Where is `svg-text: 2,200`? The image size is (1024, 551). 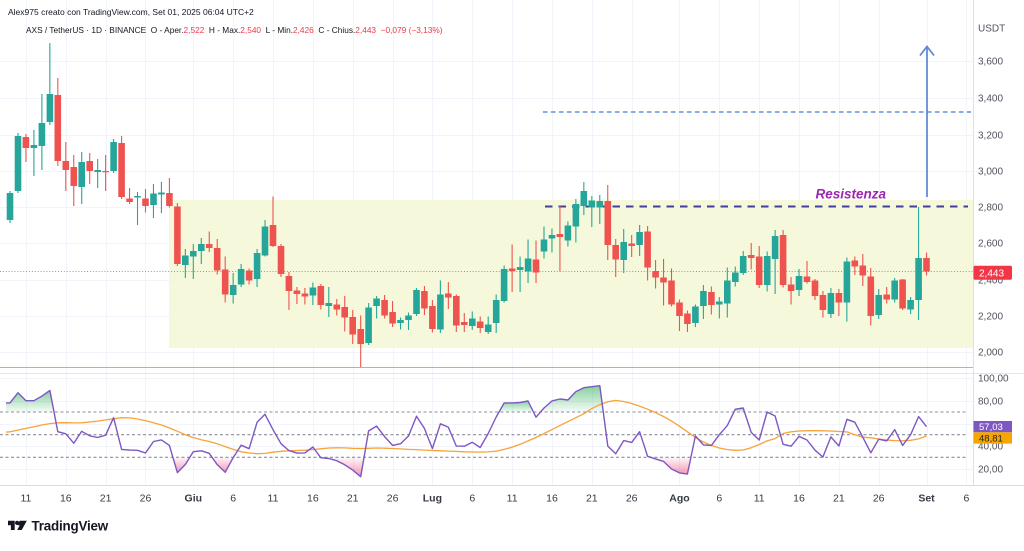
svg-text: 2,200 is located at coordinates (990, 317).